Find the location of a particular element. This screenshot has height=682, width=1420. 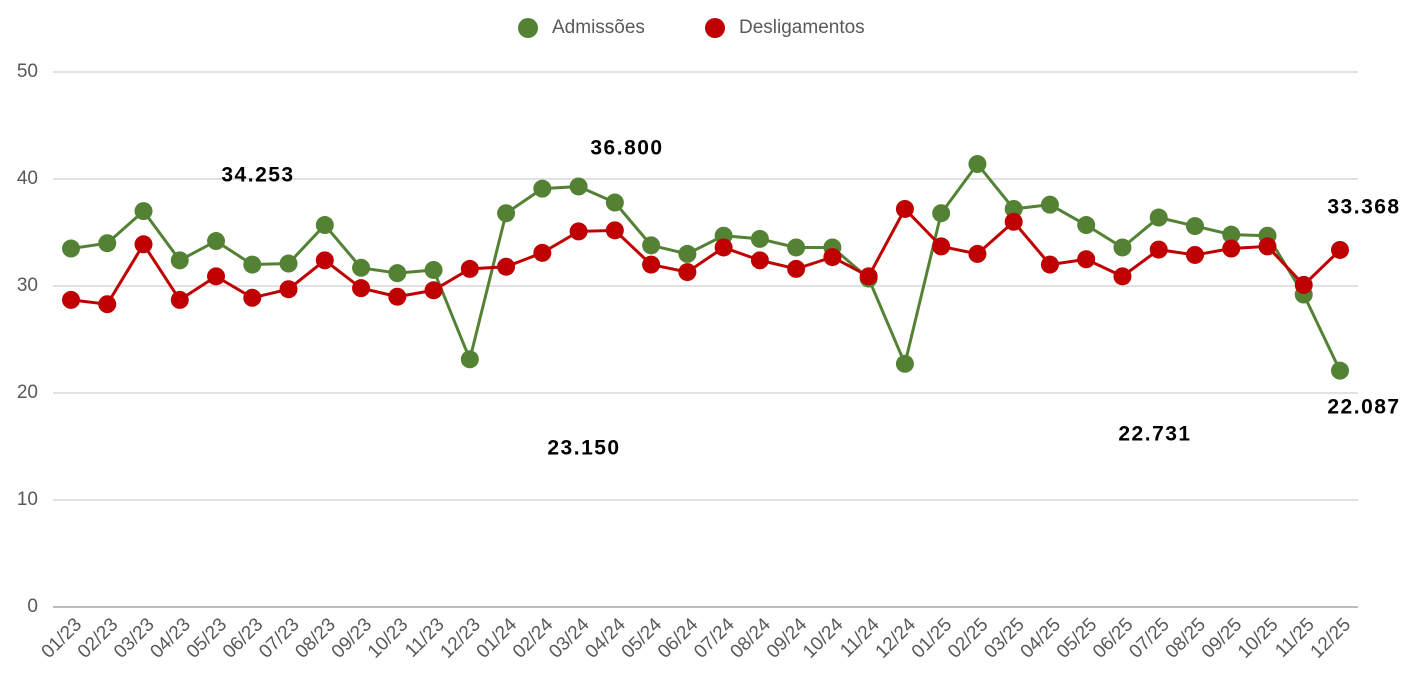

y-tick-label: 10 is located at coordinates (27, 499).